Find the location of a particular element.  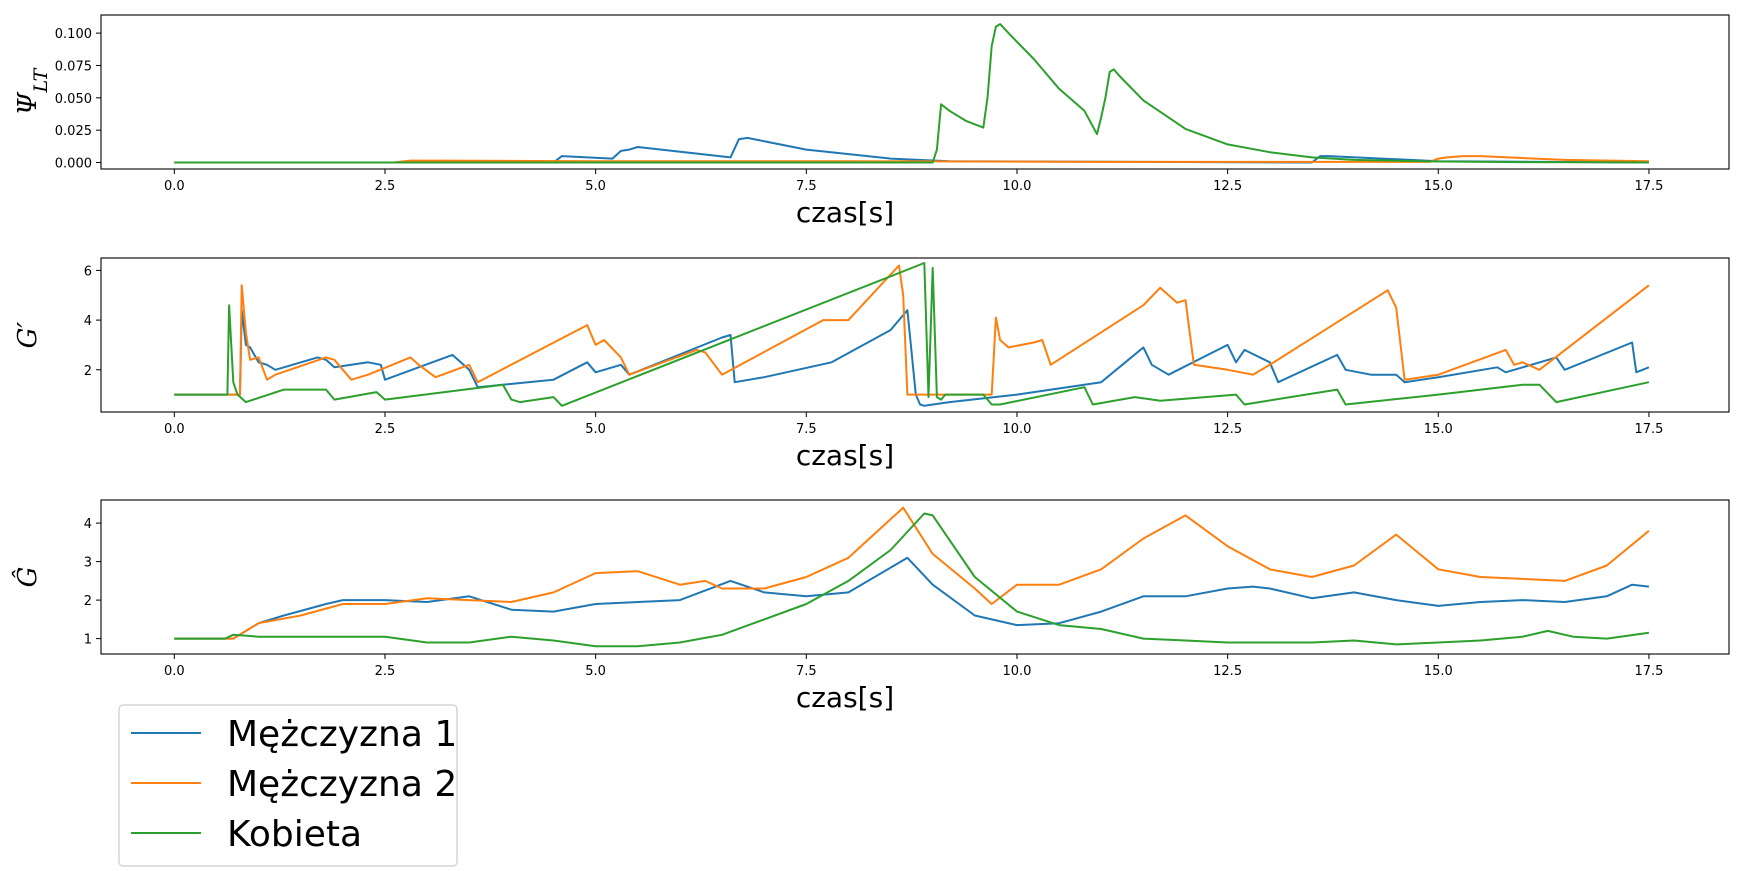

y-tick-label: 3 is located at coordinates (88, 563).